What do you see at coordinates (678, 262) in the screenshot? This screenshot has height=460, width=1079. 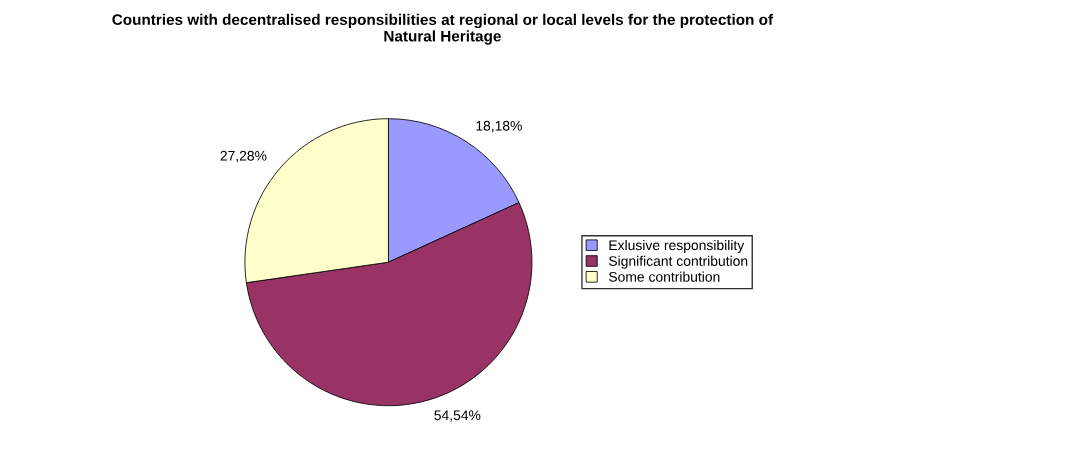 I see `legend-label: Significant contribution` at bounding box center [678, 262].